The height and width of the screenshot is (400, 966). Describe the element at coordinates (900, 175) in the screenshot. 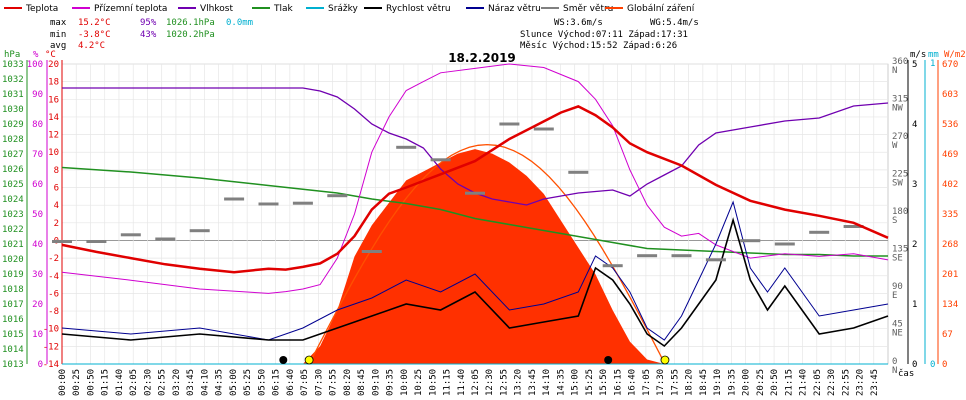

I see `wind-dir-tick-label: 225` at that location.